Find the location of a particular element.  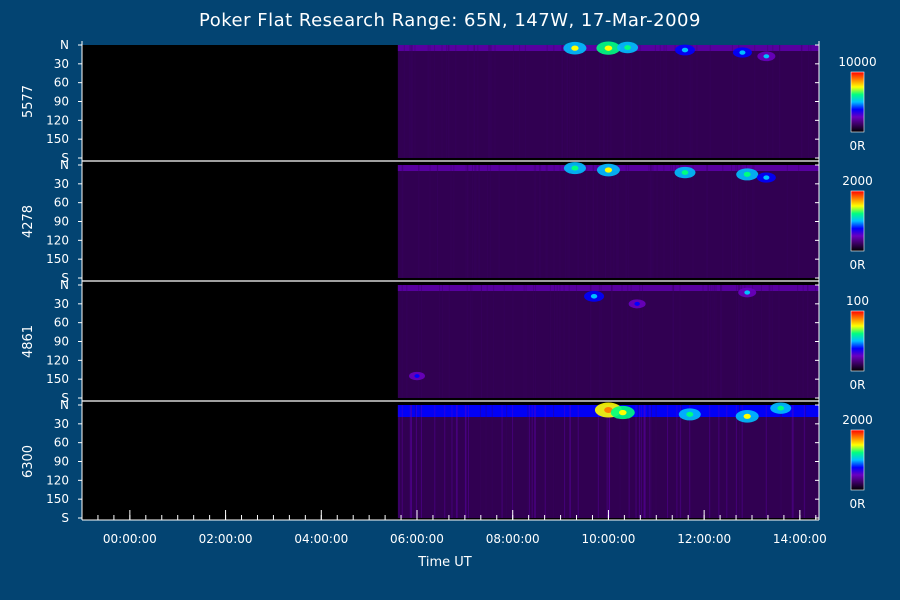

wavelength-label: 4861 is located at coordinates (28, 341).